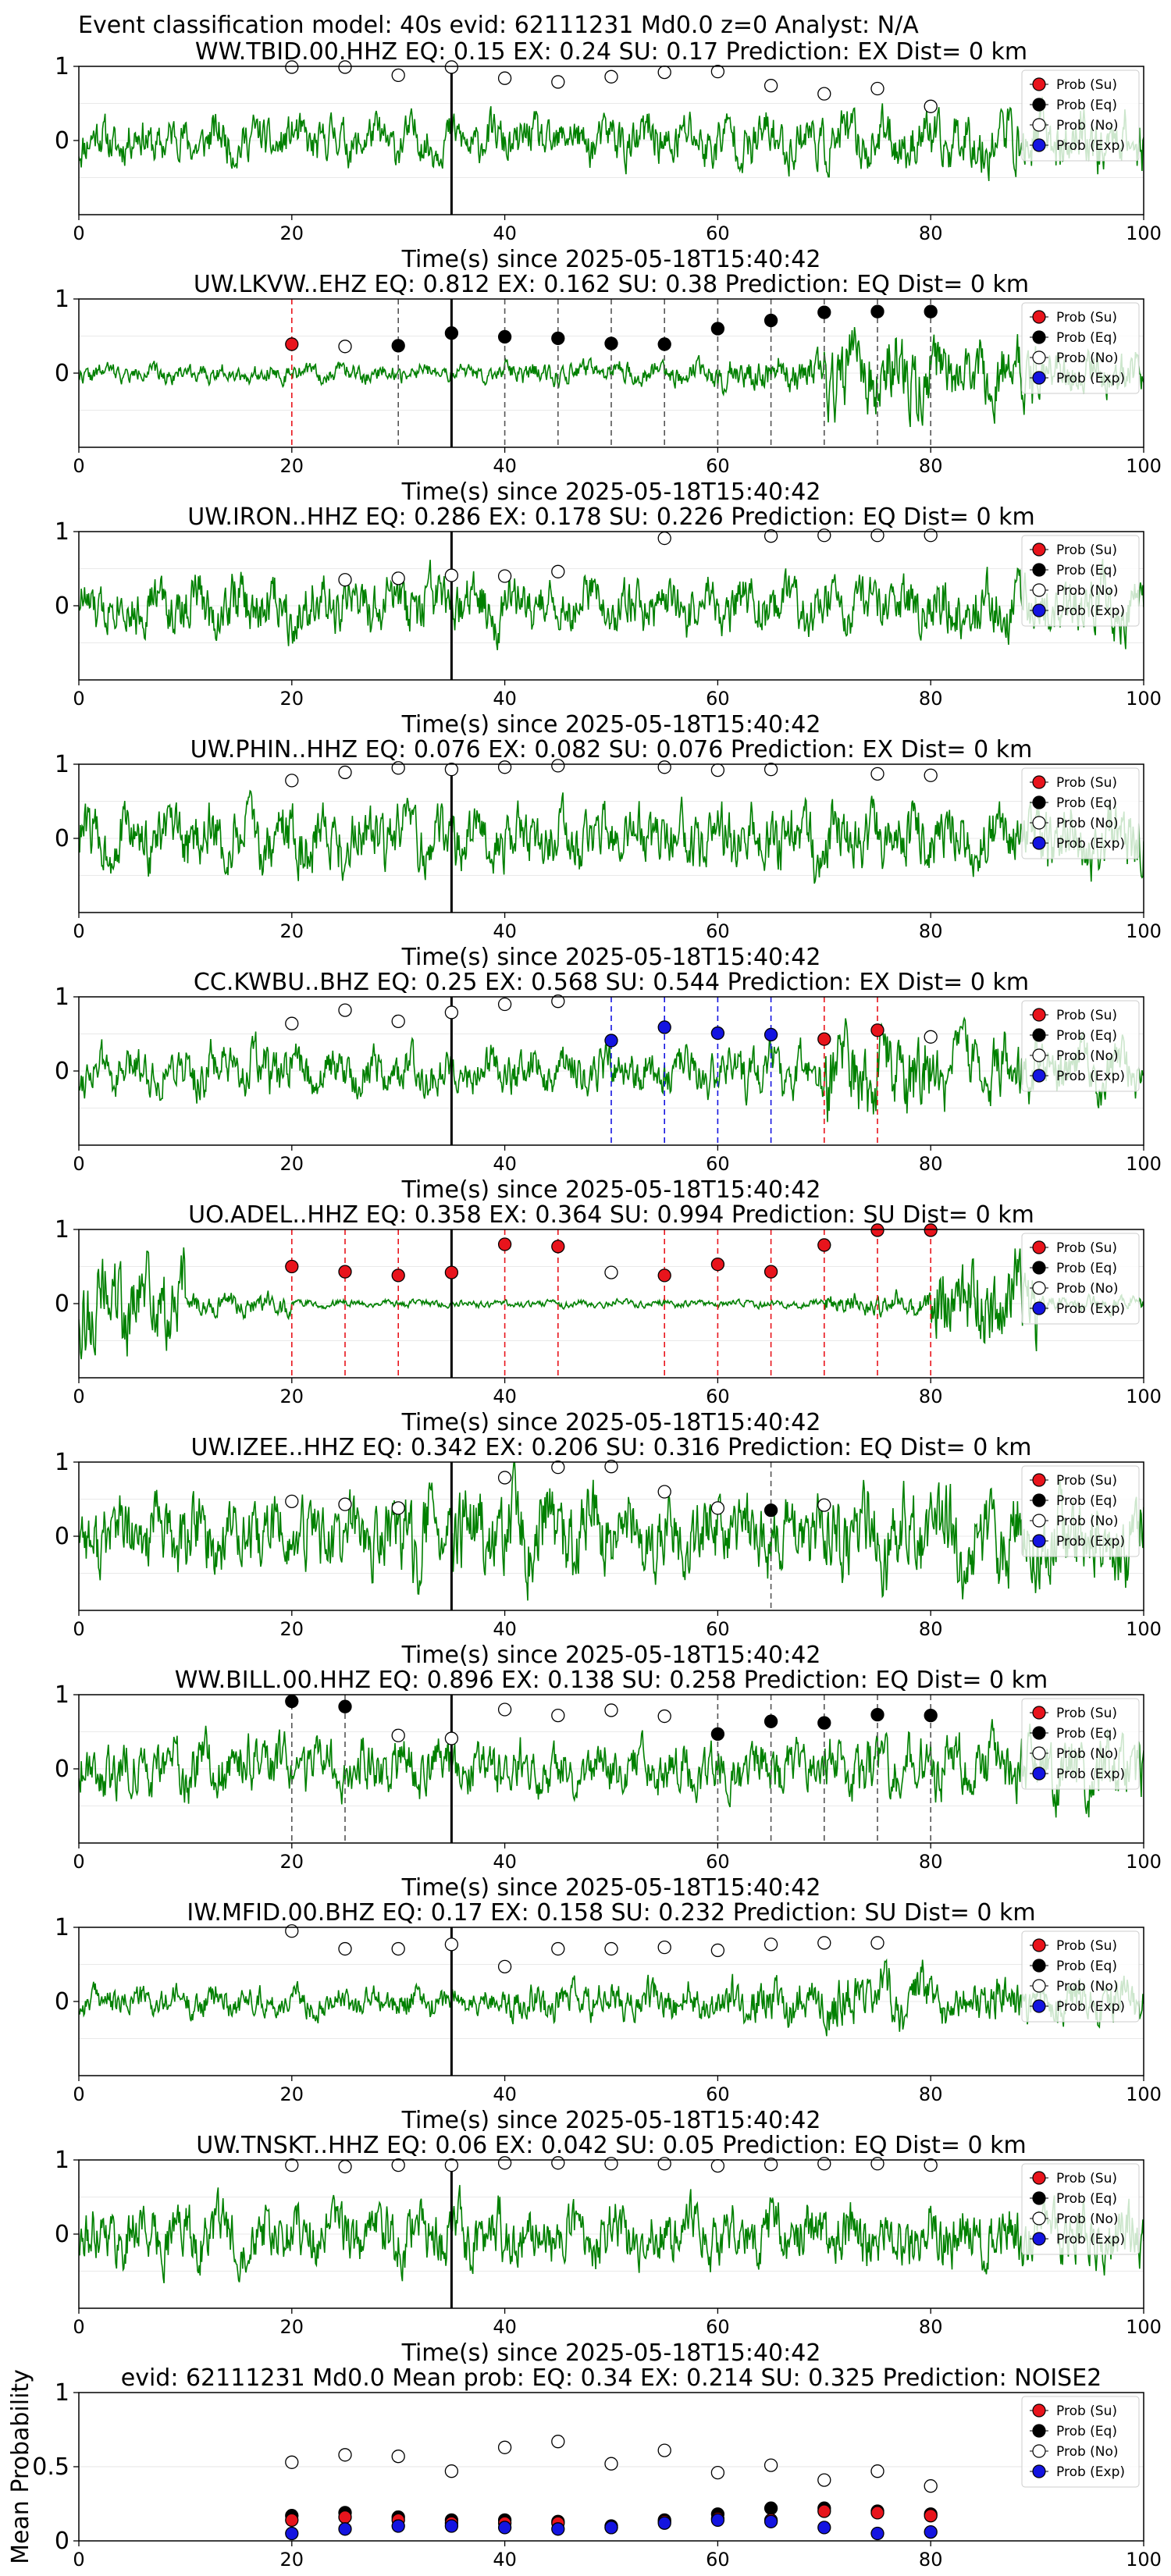 The height and width of the screenshot is (2576, 1171). What do you see at coordinates (505, 2327) in the screenshot?
I see `x-tick-label: 40` at bounding box center [505, 2327].